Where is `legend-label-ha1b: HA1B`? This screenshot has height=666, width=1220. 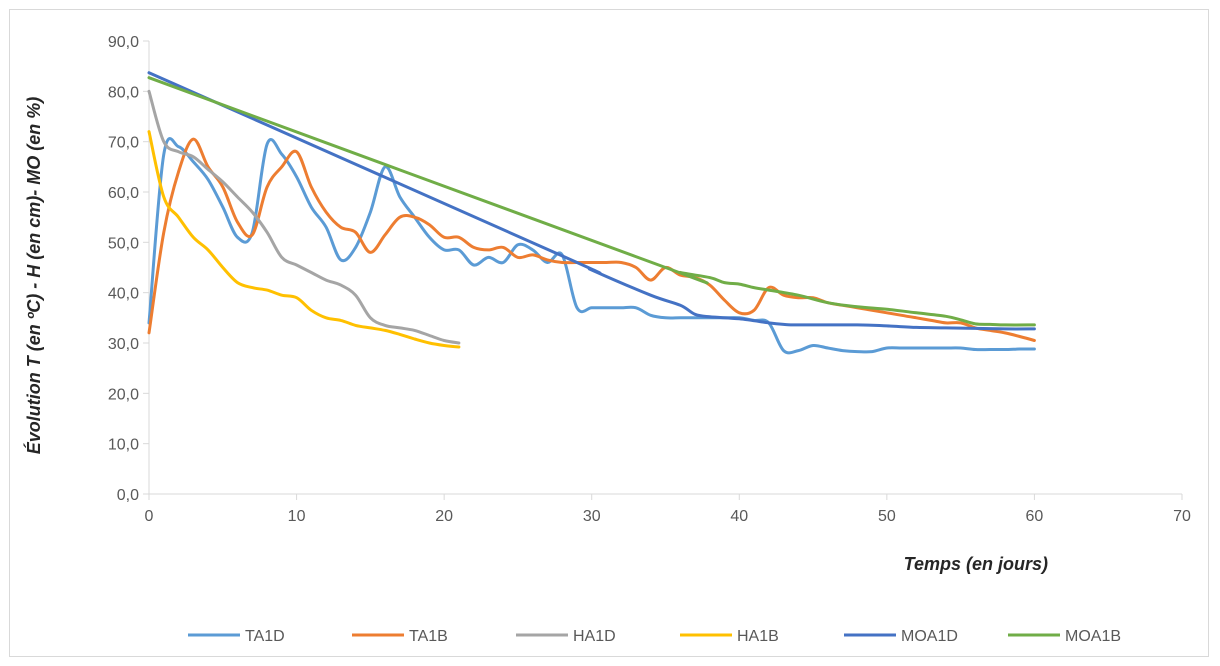
legend-label-ha1b: HA1B is located at coordinates (758, 636).